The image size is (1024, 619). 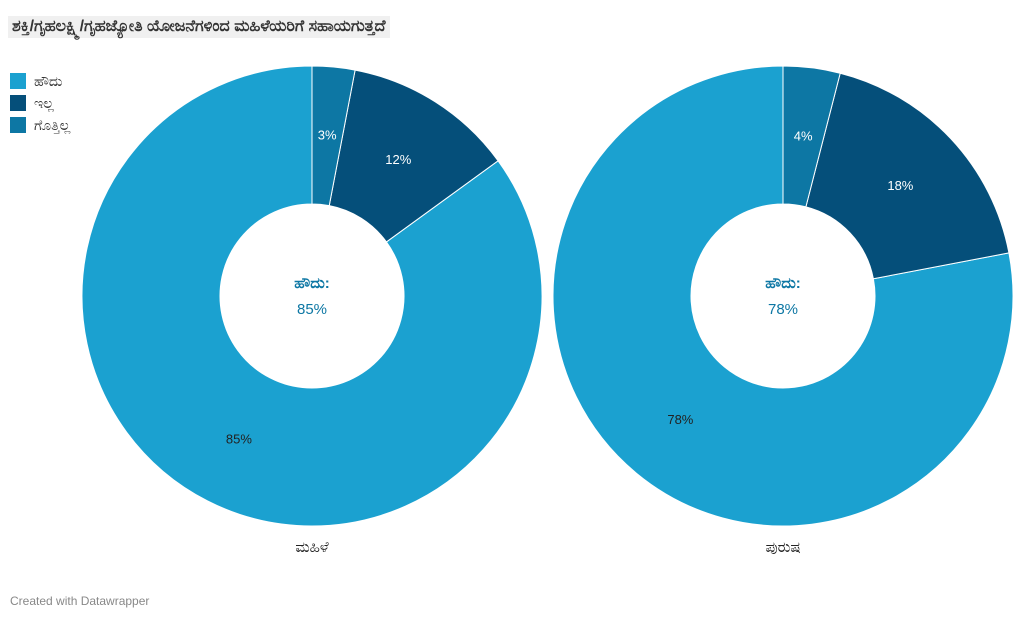 I want to click on data-label-dontknow: 4%, so click(x=803, y=135).